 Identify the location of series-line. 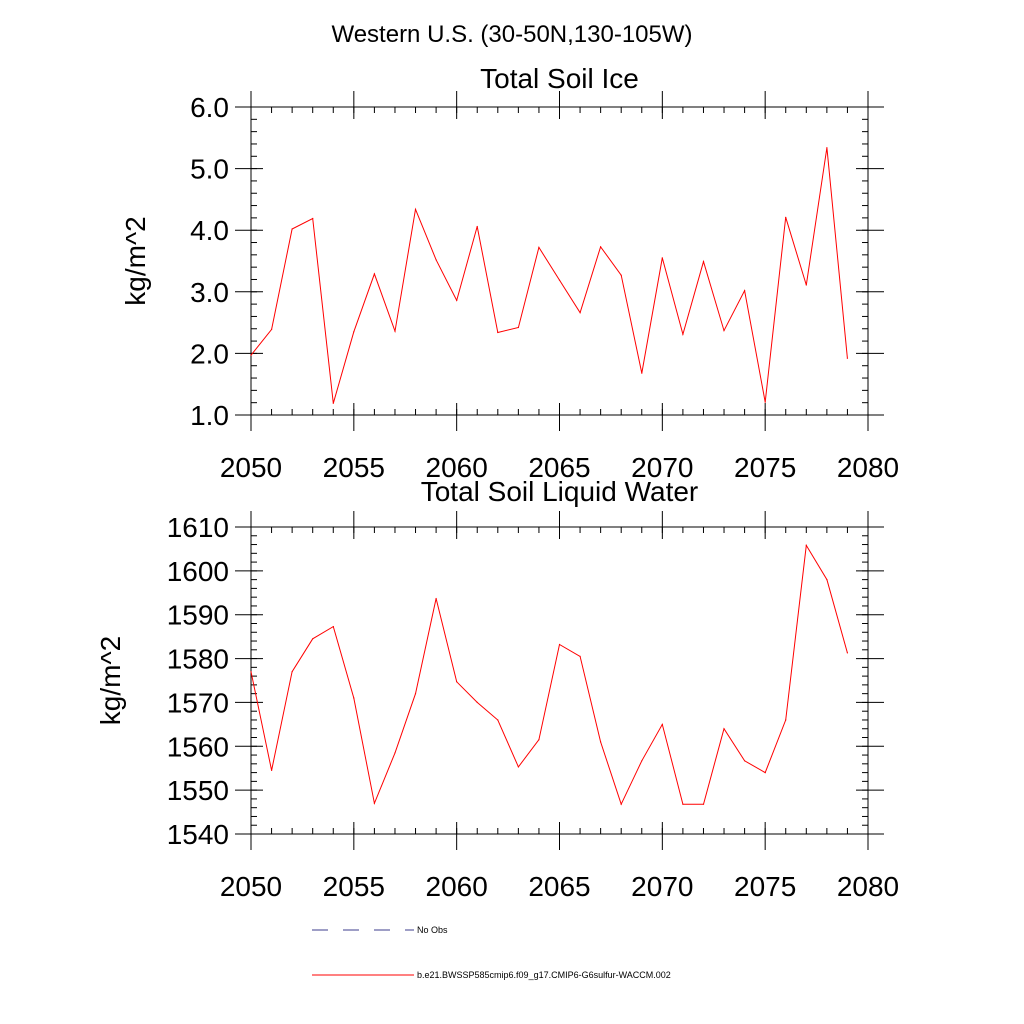
(549, 674).